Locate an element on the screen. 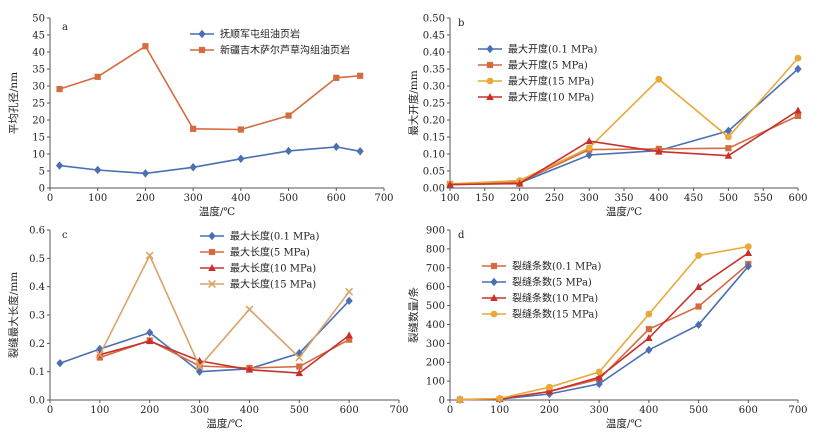 The width and height of the screenshot is (818, 435). y-axis-title: 裂缝最大长度/mm is located at coordinates (13, 315).